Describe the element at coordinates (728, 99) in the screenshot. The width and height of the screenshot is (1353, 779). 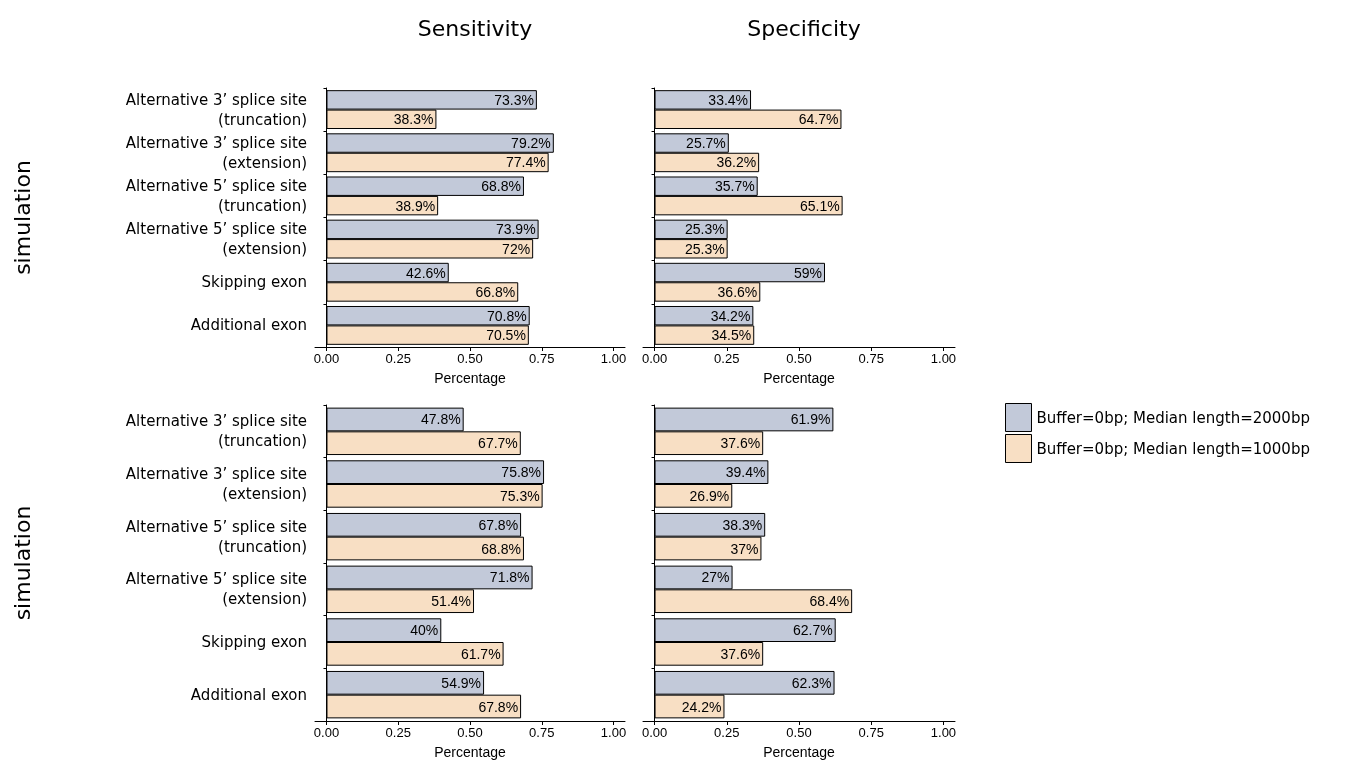
I see `data-label: 33.4%` at that location.